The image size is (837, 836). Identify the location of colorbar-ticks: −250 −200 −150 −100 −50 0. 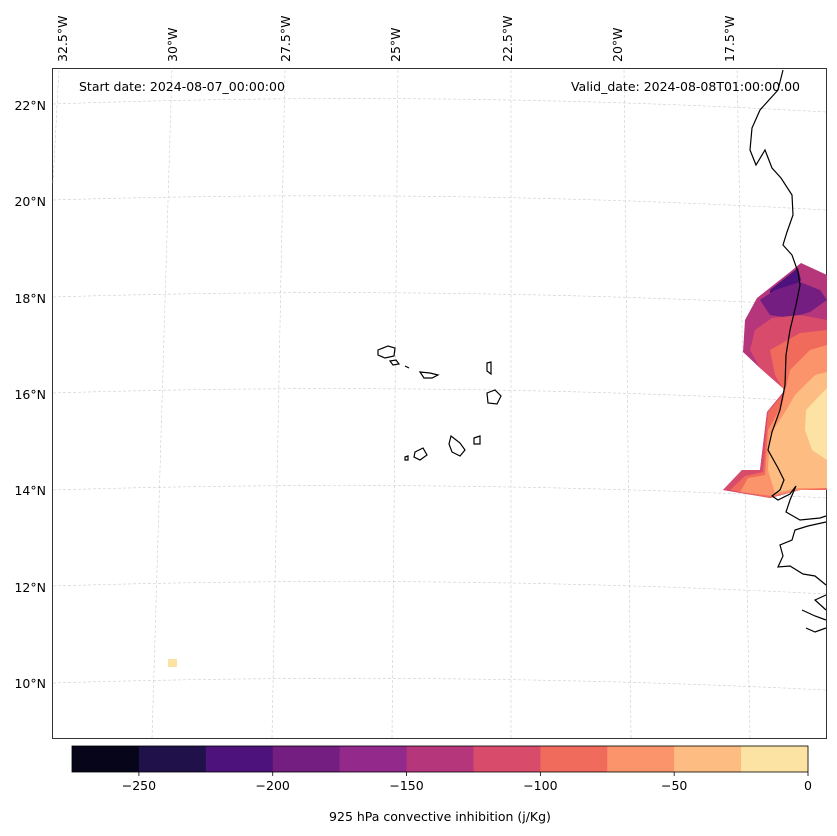
(467, 782).